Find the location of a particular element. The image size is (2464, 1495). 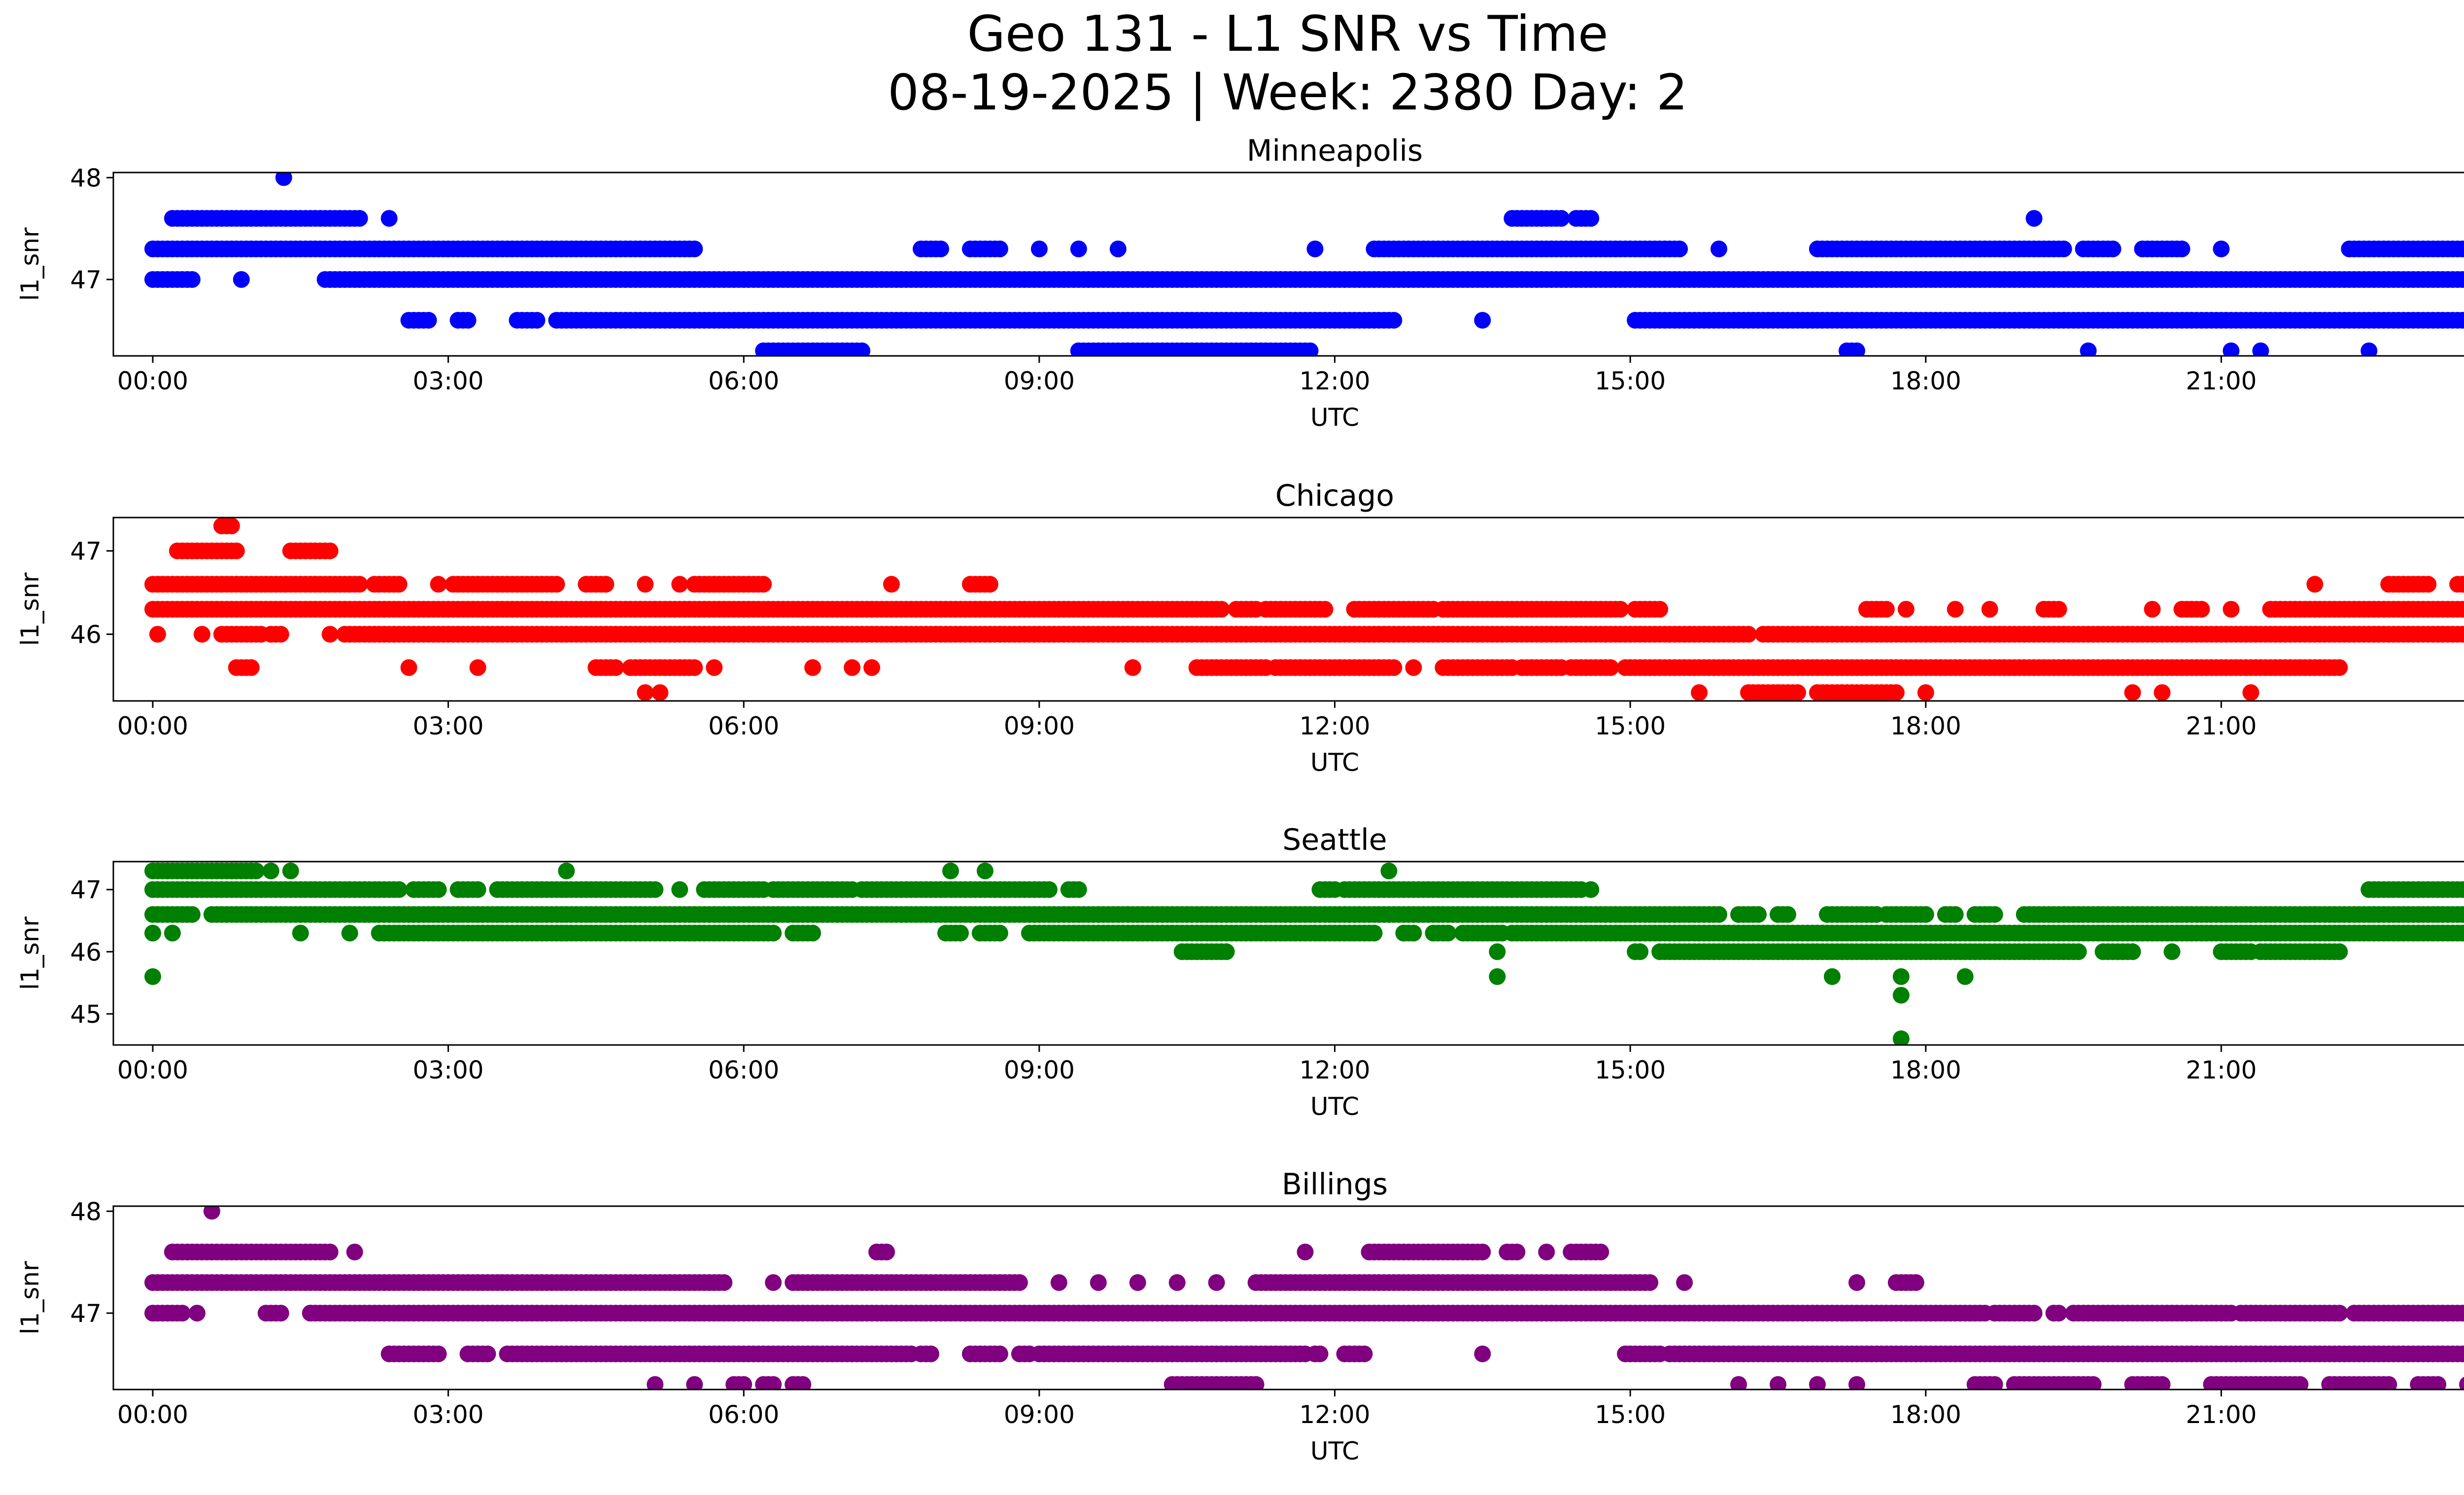

y-tick-label: 47 is located at coordinates (86, 280).